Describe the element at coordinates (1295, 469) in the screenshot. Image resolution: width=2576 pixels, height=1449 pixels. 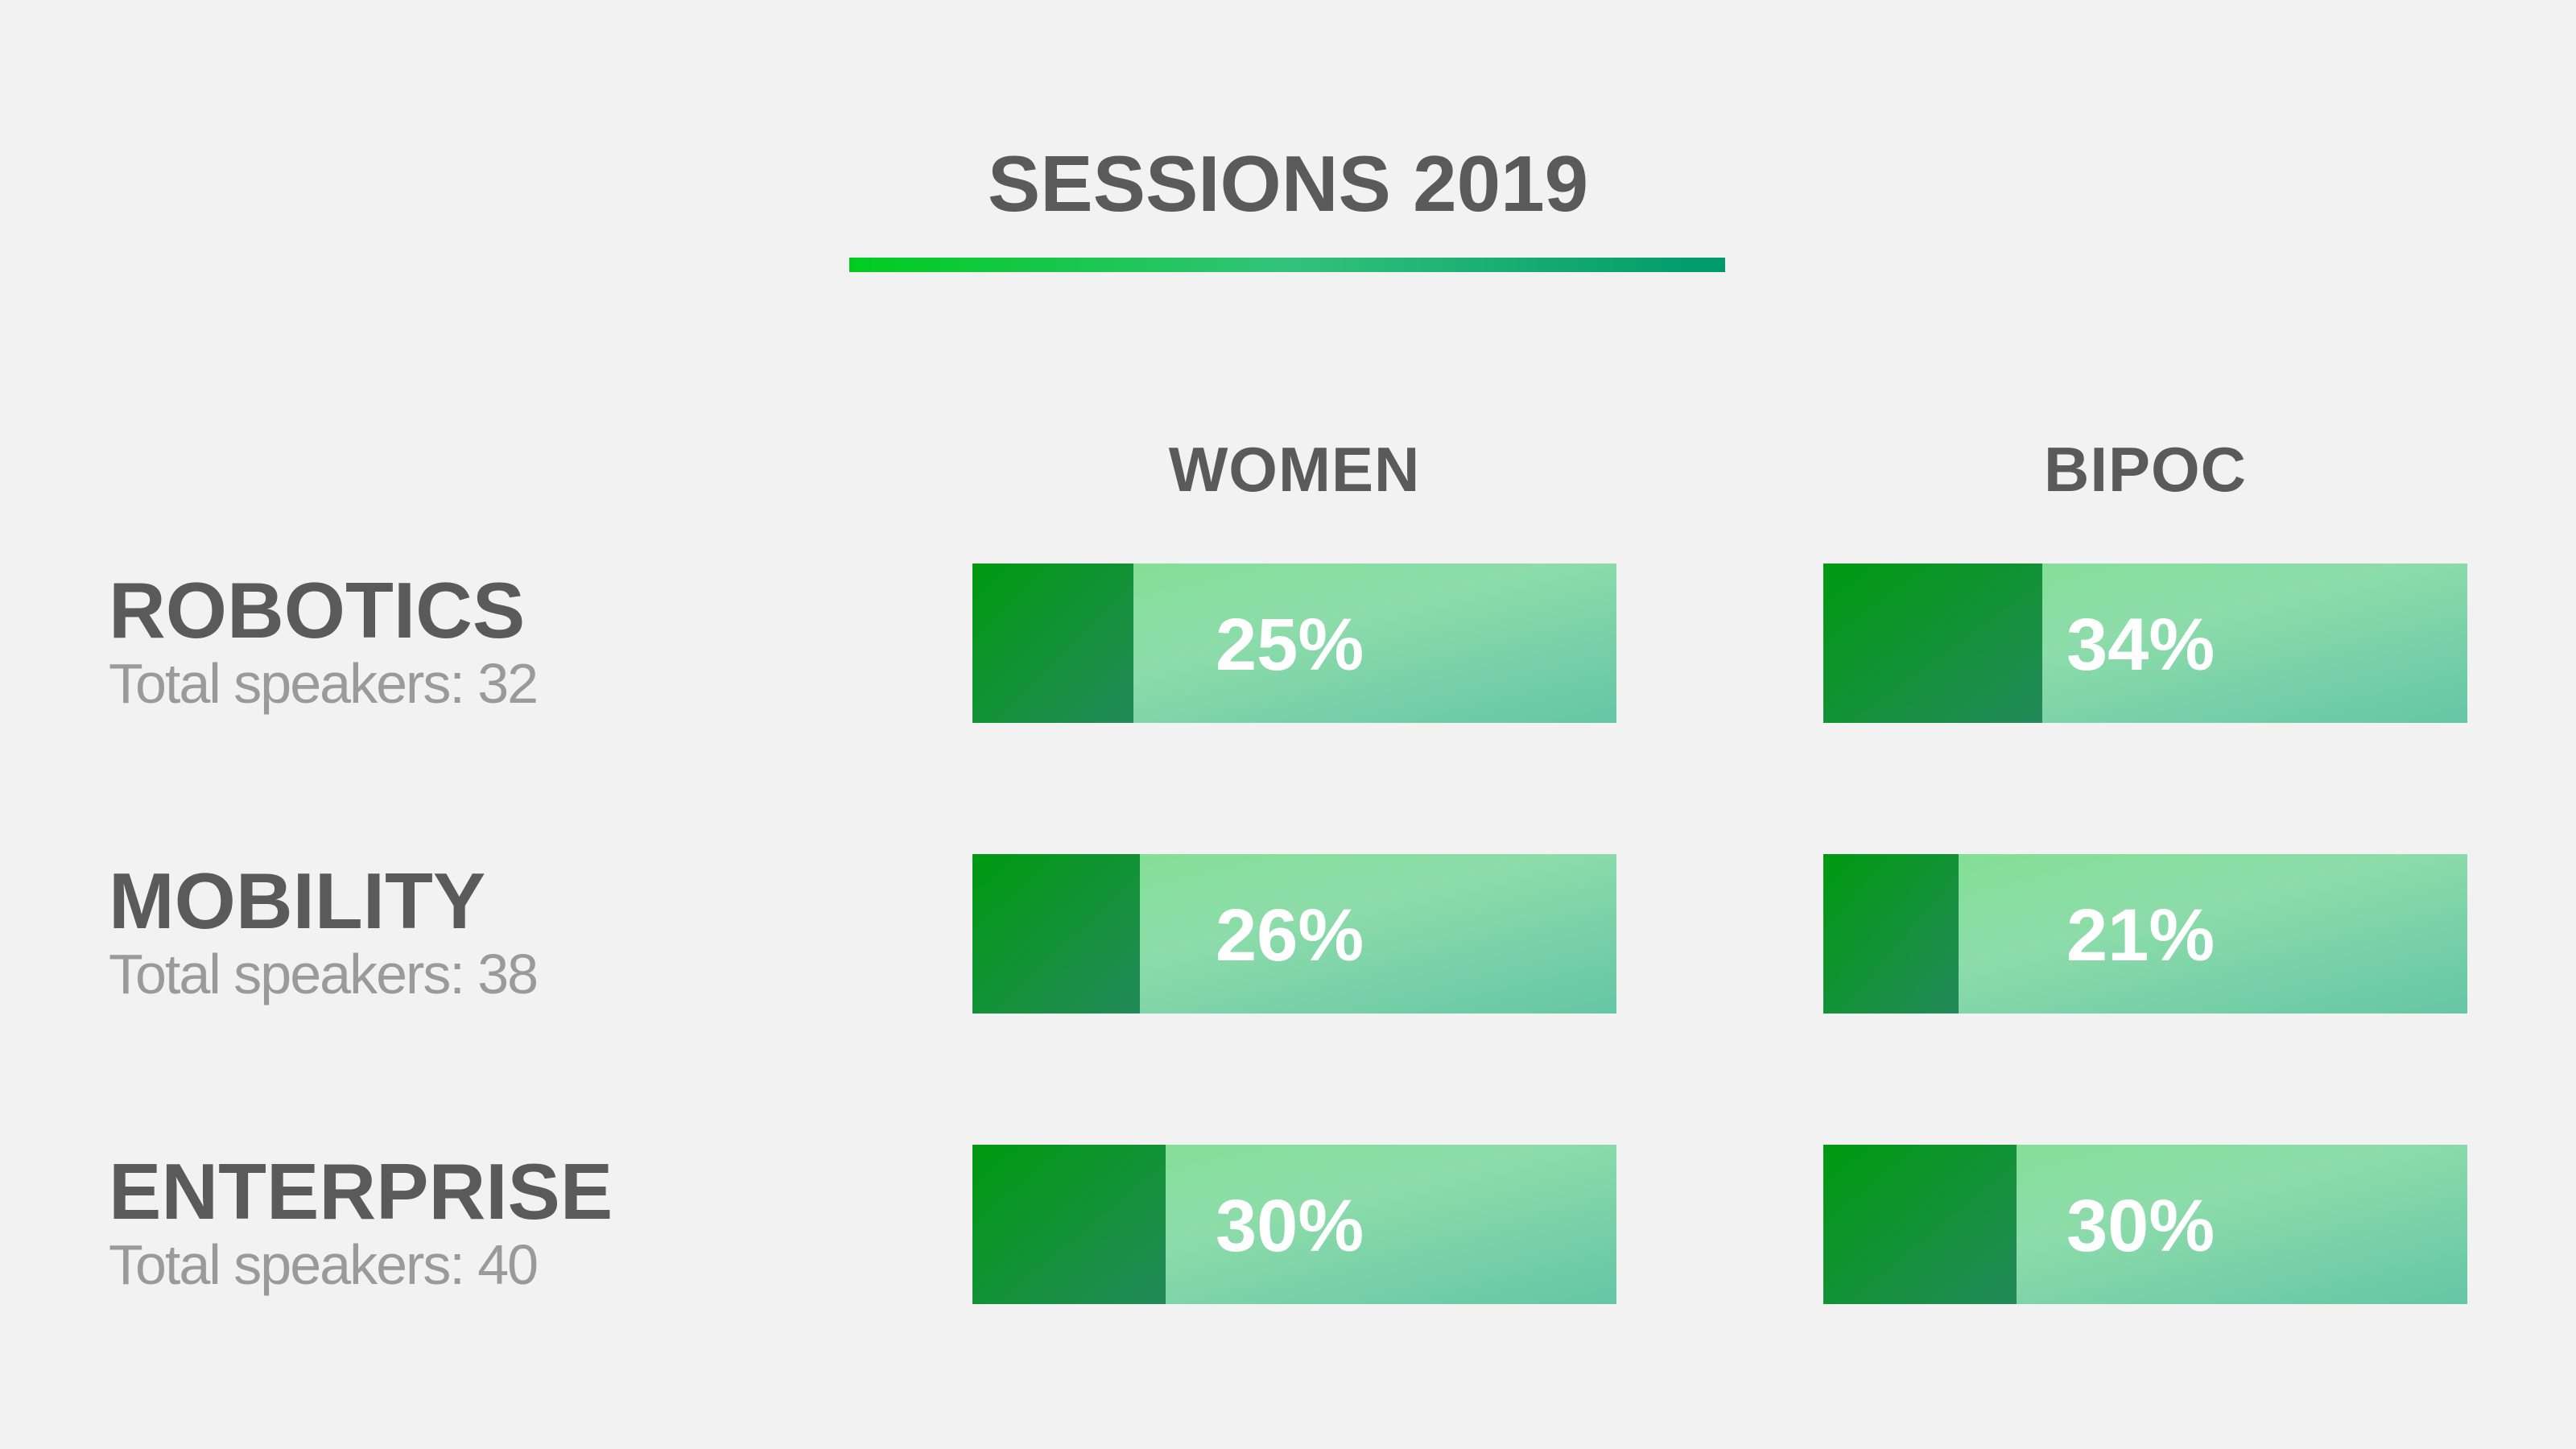
I see `column-header: WOMEN` at that location.